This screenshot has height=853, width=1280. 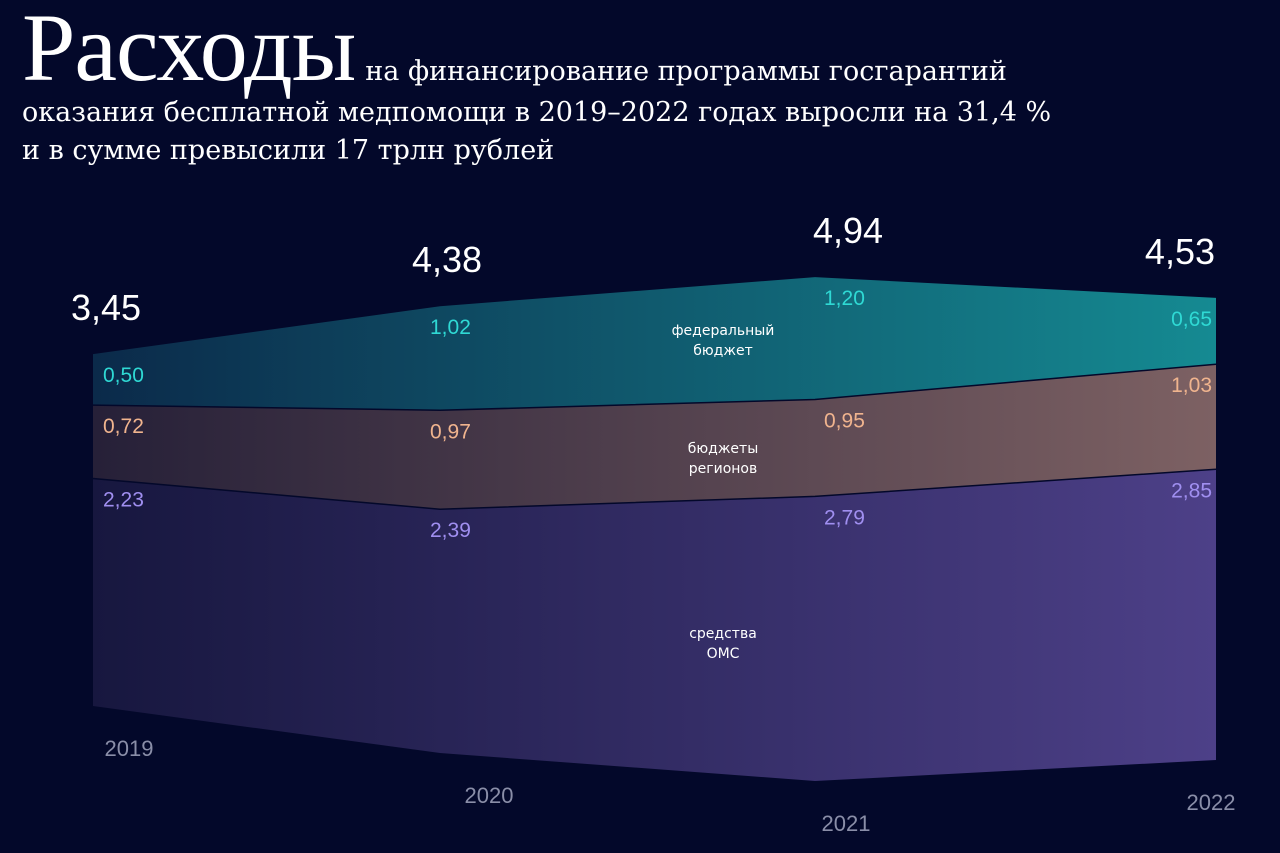 What do you see at coordinates (288, 150) in the screenshot?
I see `headline-line3: и в сумме превысили 17 трлн рублей` at bounding box center [288, 150].